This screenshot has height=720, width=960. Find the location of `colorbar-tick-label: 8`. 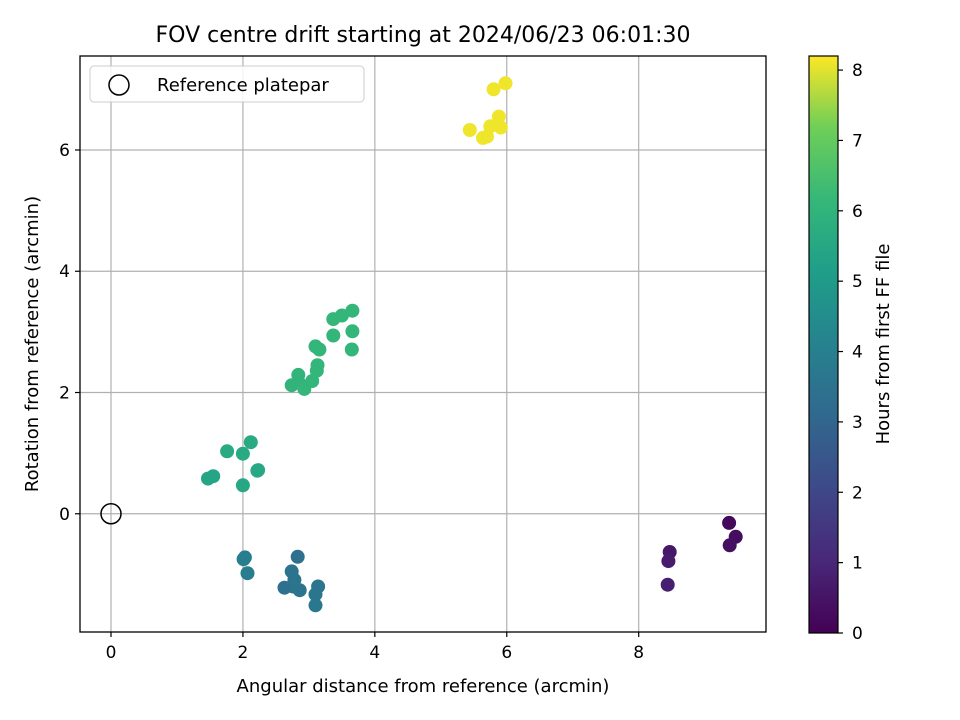

colorbar-tick-label: 8 is located at coordinates (857, 71).